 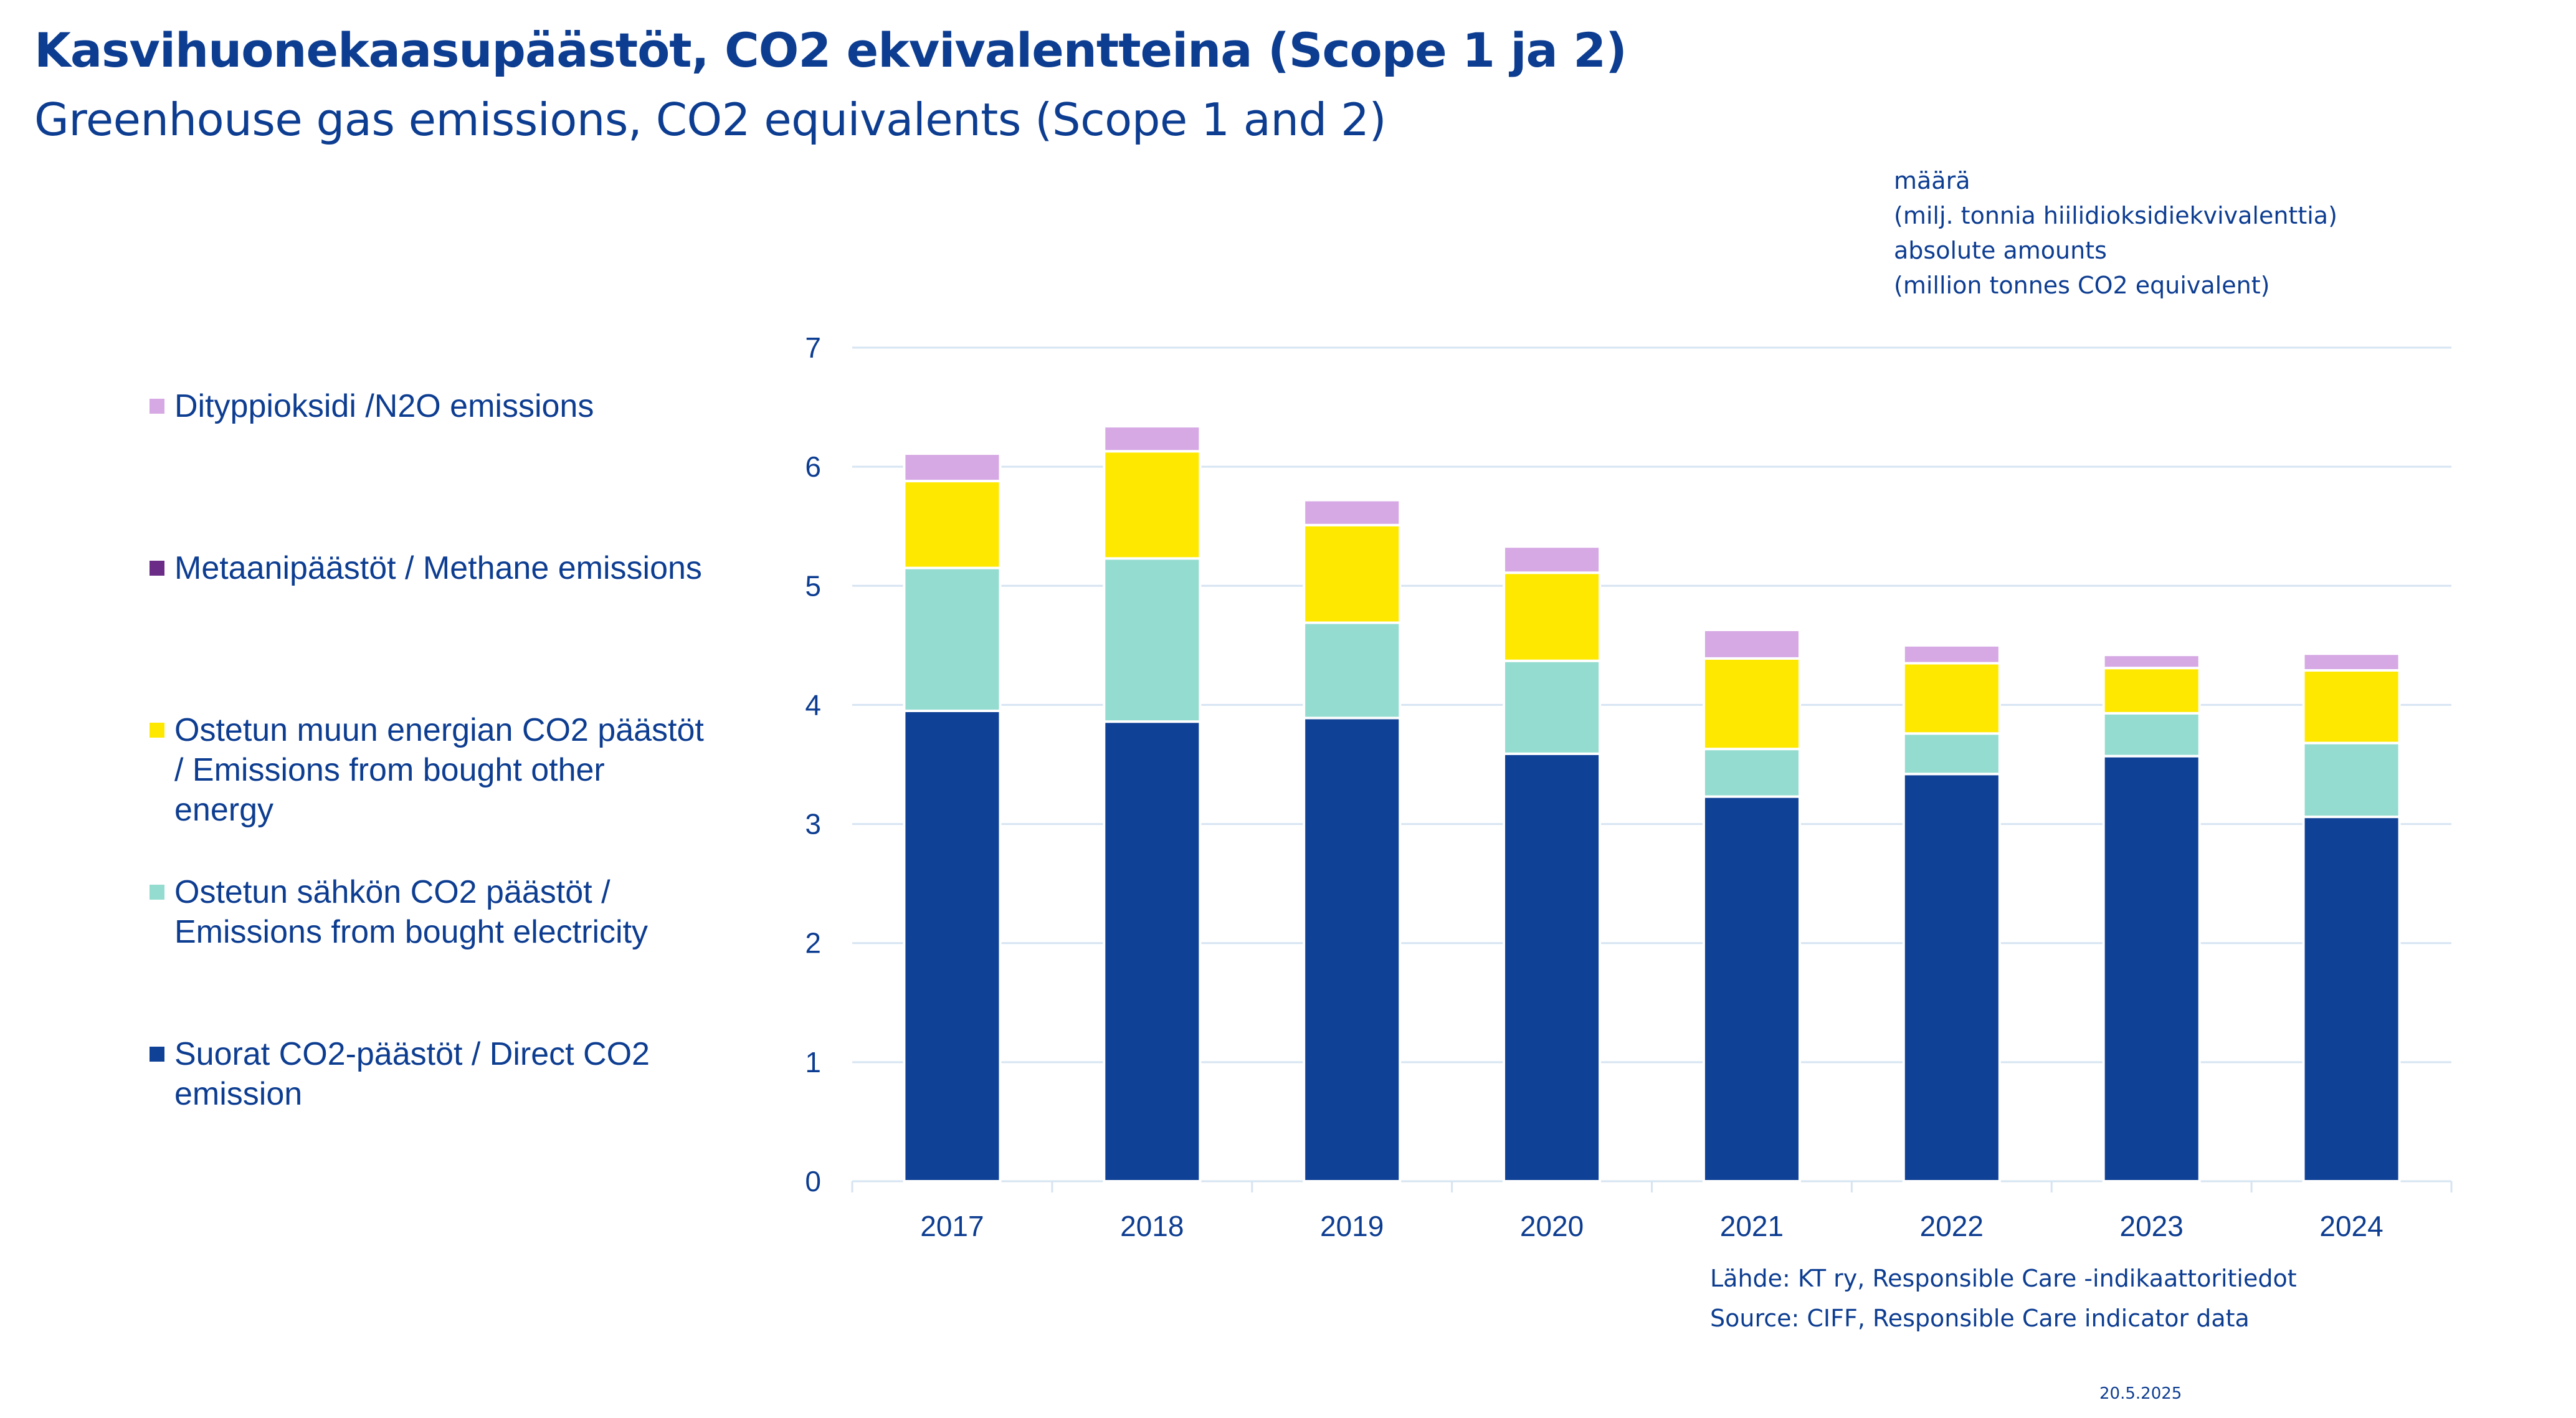 What do you see at coordinates (1352, 1226) in the screenshot?
I see `x-tick-label: 2019` at bounding box center [1352, 1226].